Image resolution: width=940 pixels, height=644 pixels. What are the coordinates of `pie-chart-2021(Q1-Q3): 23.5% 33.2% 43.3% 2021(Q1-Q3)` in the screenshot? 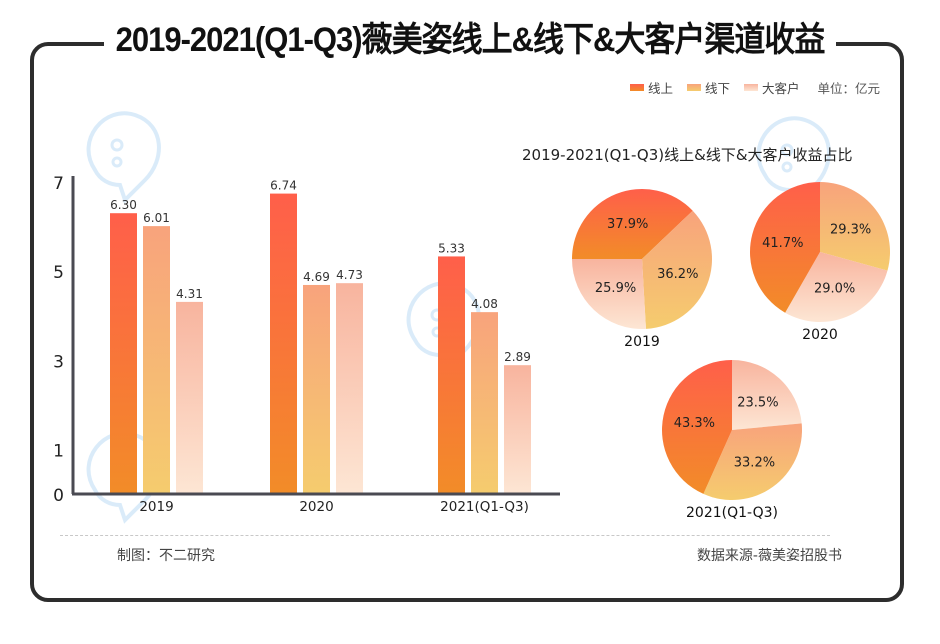 It's located at (732, 440).